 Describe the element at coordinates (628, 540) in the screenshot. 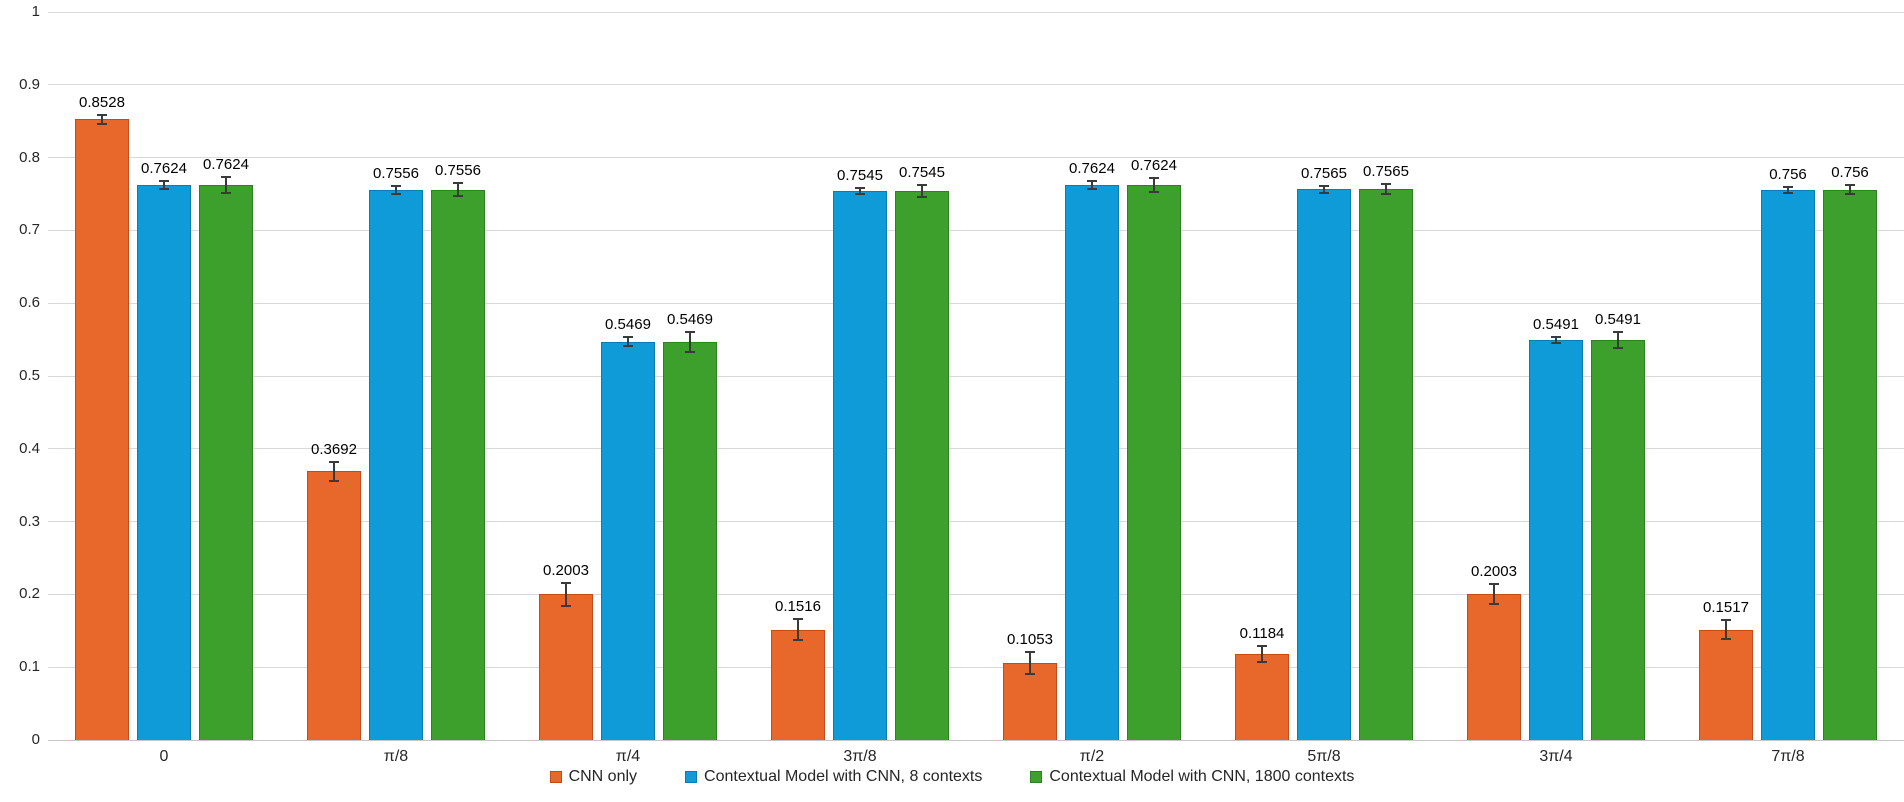

I see `bar-series2-π/4` at that location.